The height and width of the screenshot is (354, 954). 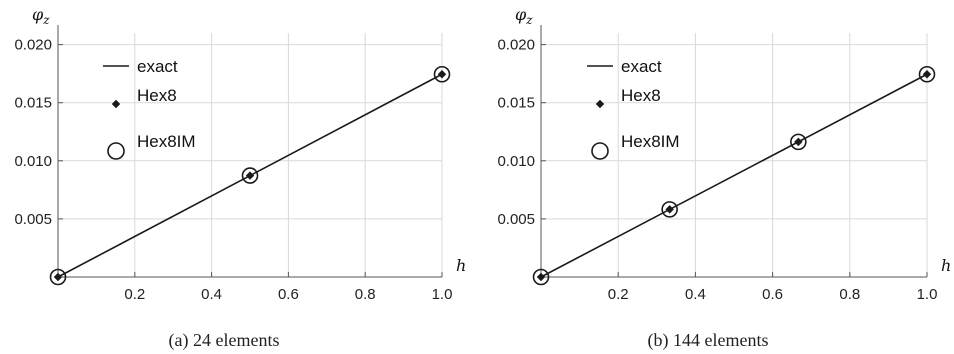 I want to click on figure-caption: (a) 24 elements, so click(x=224, y=340).